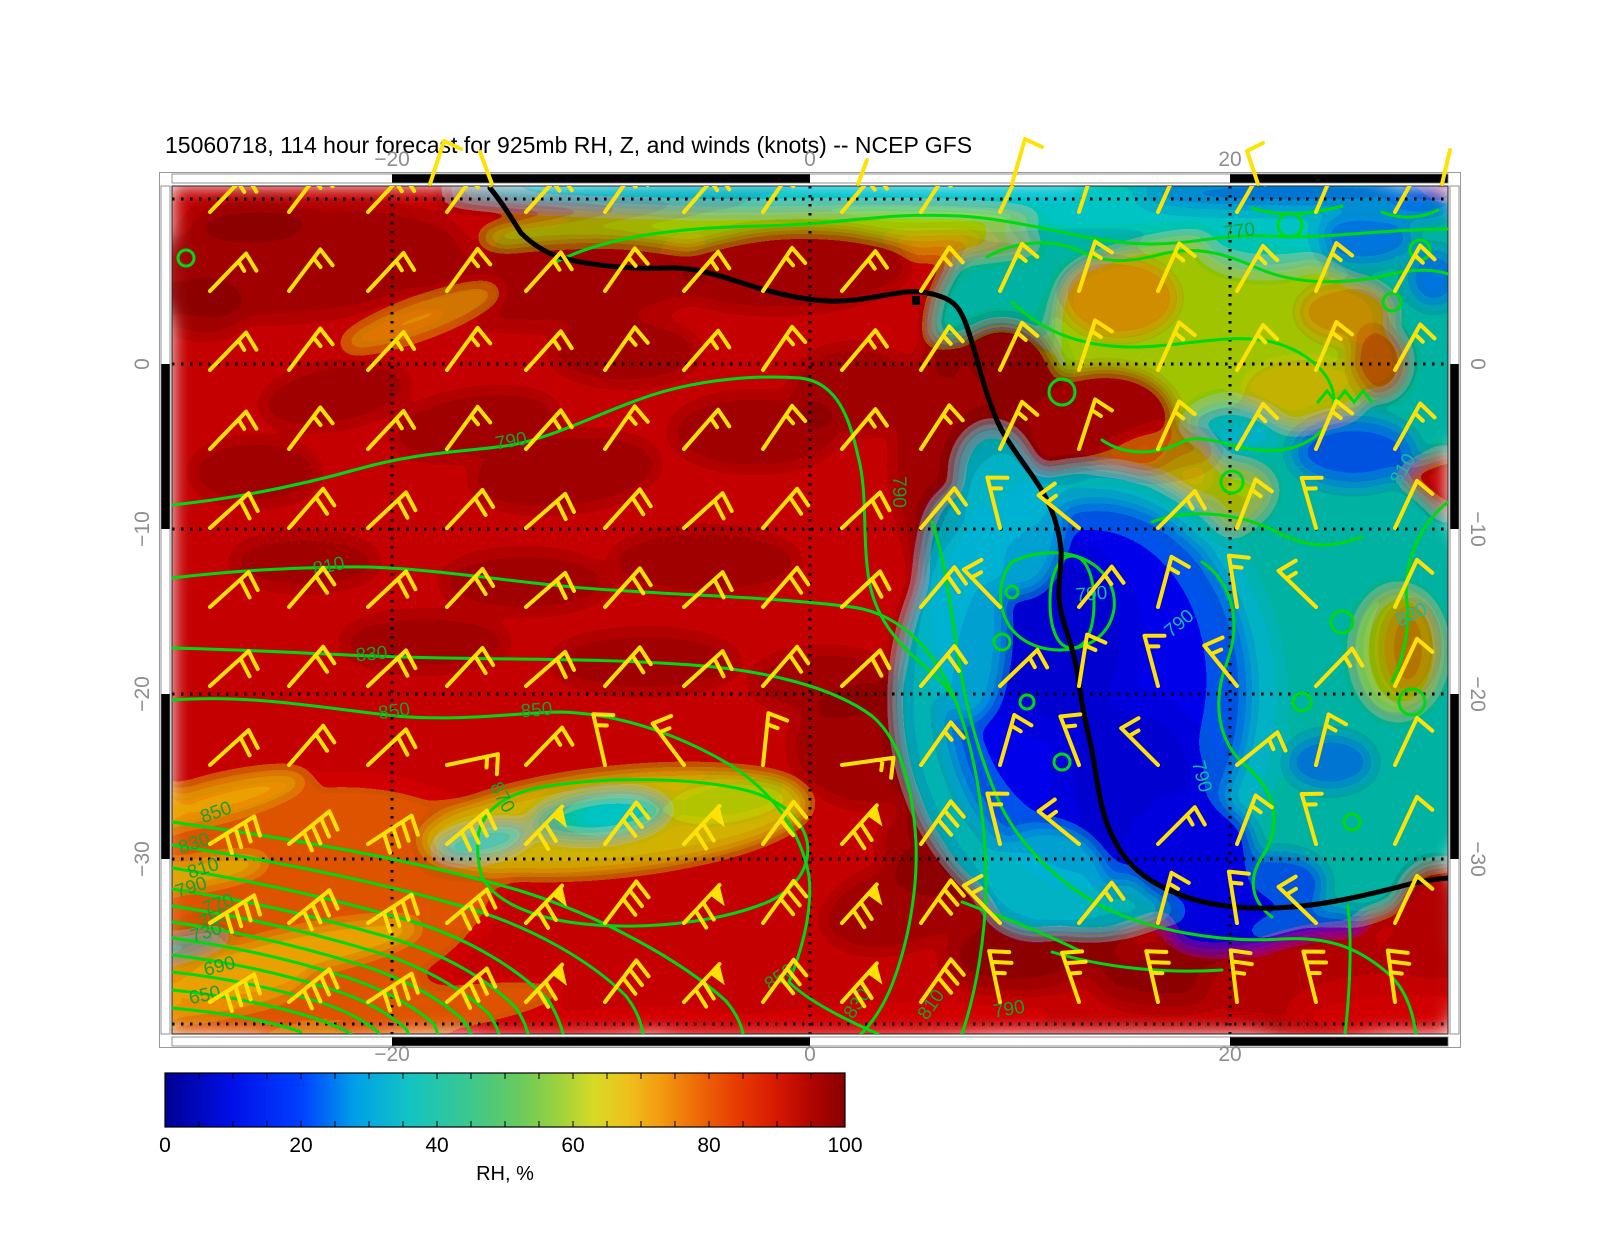  Describe the element at coordinates (392, 159) in the screenshot. I see `x-axis-tick-label: −20` at that location.